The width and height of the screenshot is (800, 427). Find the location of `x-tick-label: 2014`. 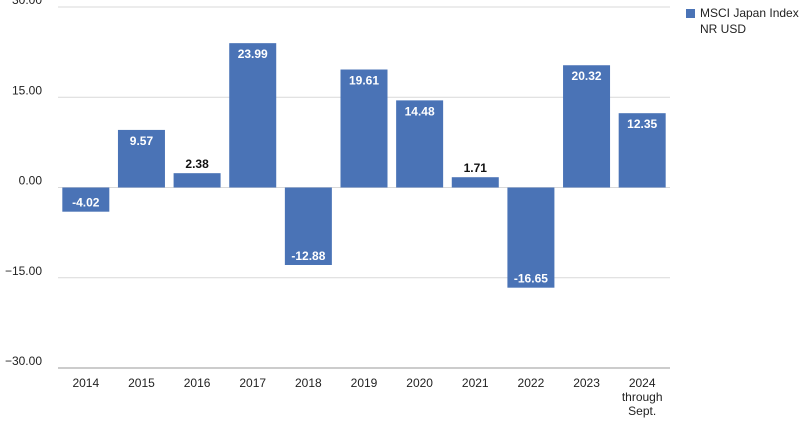

x-tick-label: 2014 is located at coordinates (85, 383).